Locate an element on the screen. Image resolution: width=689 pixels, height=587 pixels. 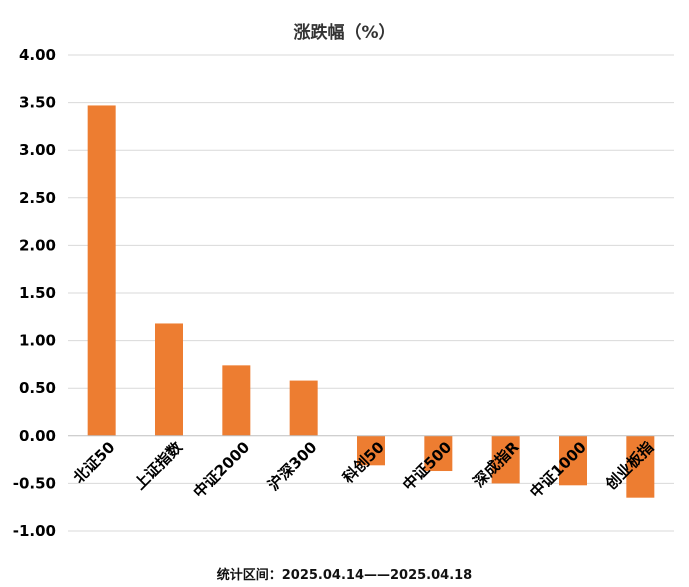
y-tick-label: 2.00 is located at coordinates (37, 245).